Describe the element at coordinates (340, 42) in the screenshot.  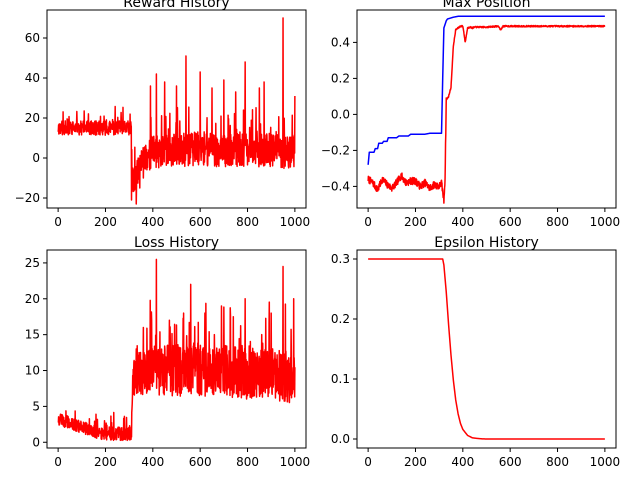
I see `y-tick-label: 0.4` at that location.